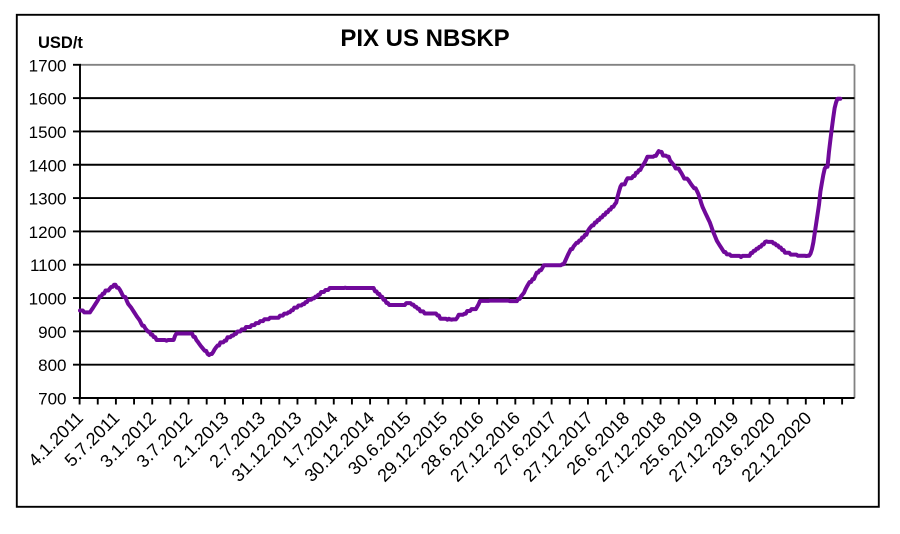 This screenshot has width=900, height=534. I want to click on svg-text: 1000, so click(48, 299).